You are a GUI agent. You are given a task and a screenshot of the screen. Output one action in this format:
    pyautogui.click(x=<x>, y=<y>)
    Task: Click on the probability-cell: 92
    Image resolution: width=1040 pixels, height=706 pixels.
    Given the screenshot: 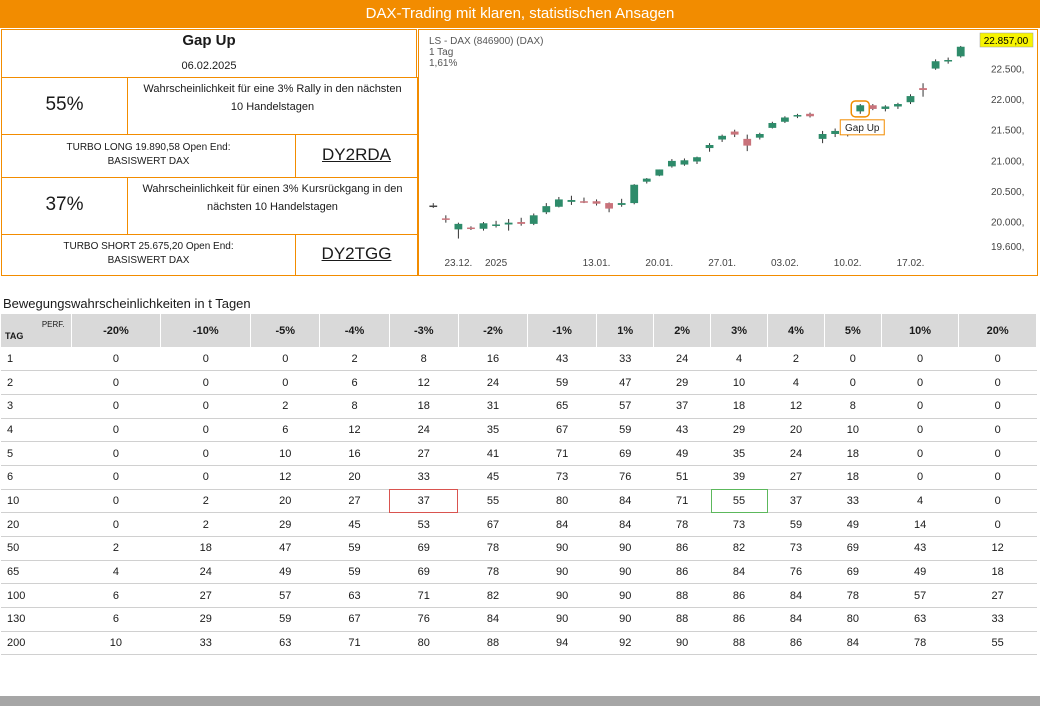 What is the action you would take?
    pyautogui.click(x=625, y=643)
    